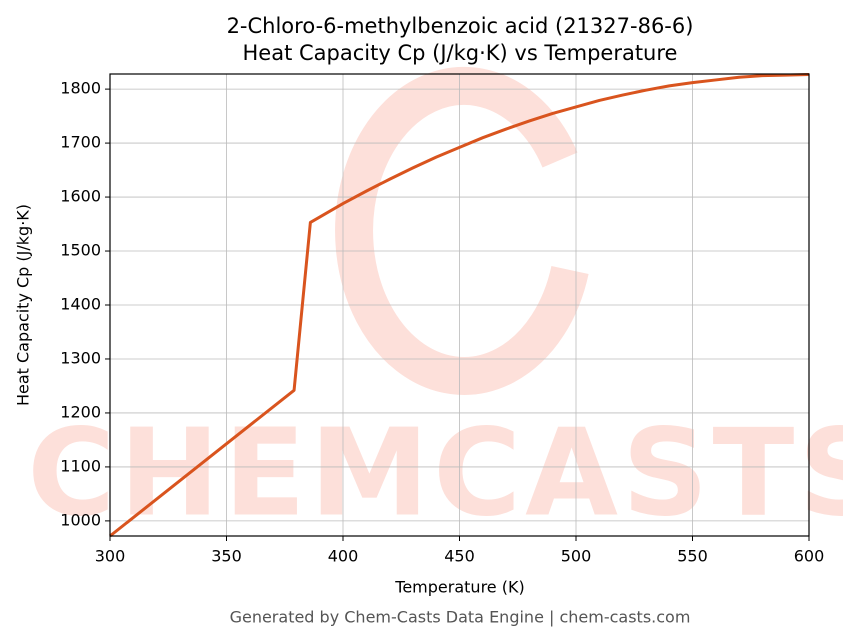 This screenshot has height=644, width=843. Describe the element at coordinates (460, 53) in the screenshot. I see `chart-subtitle: Heat Capacity Cp (J/kg·K) vs Temperature` at that location.